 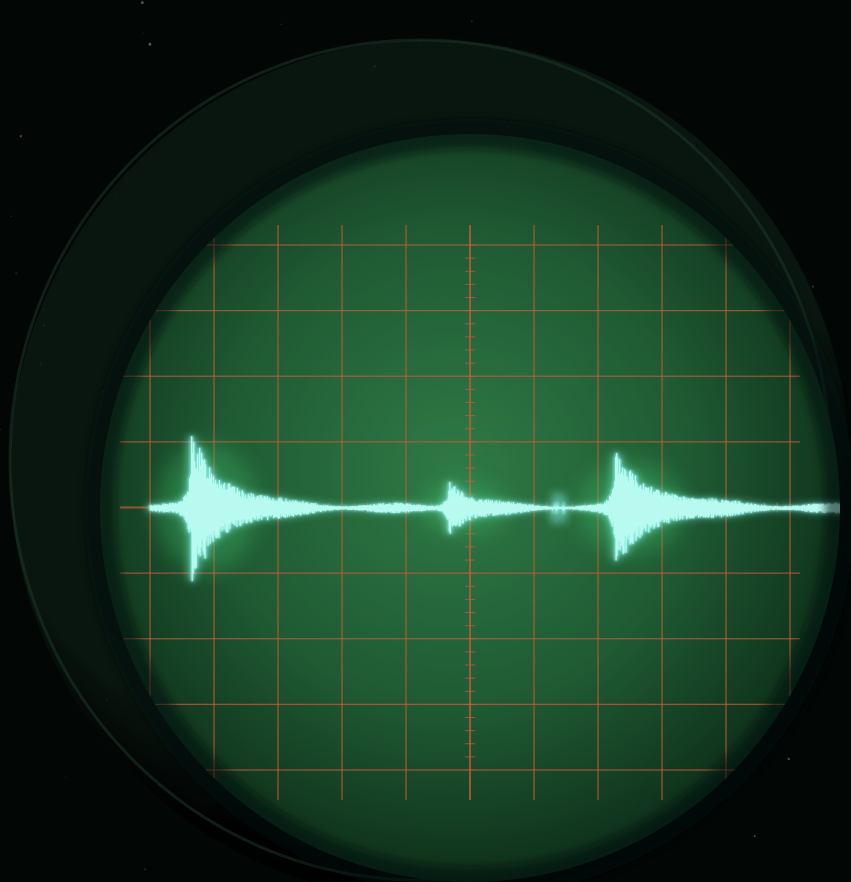 I want to click on signal-trace-core, so click(x=494, y=509).